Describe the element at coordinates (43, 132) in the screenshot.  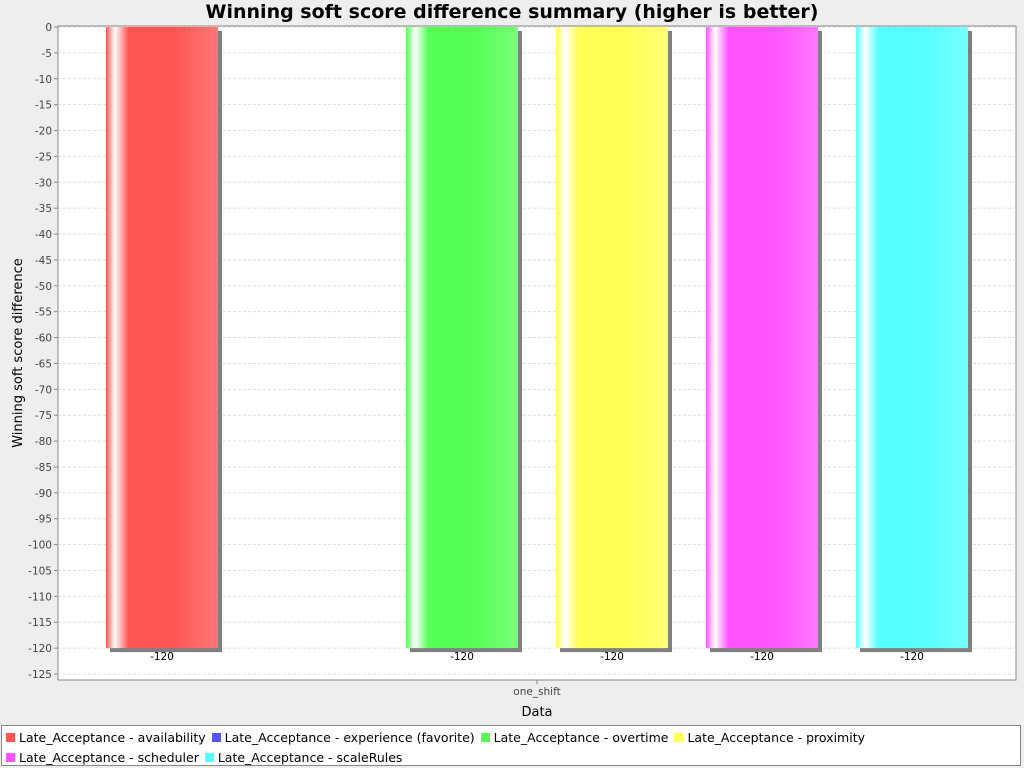
I see `y-tick-label: -20` at that location.